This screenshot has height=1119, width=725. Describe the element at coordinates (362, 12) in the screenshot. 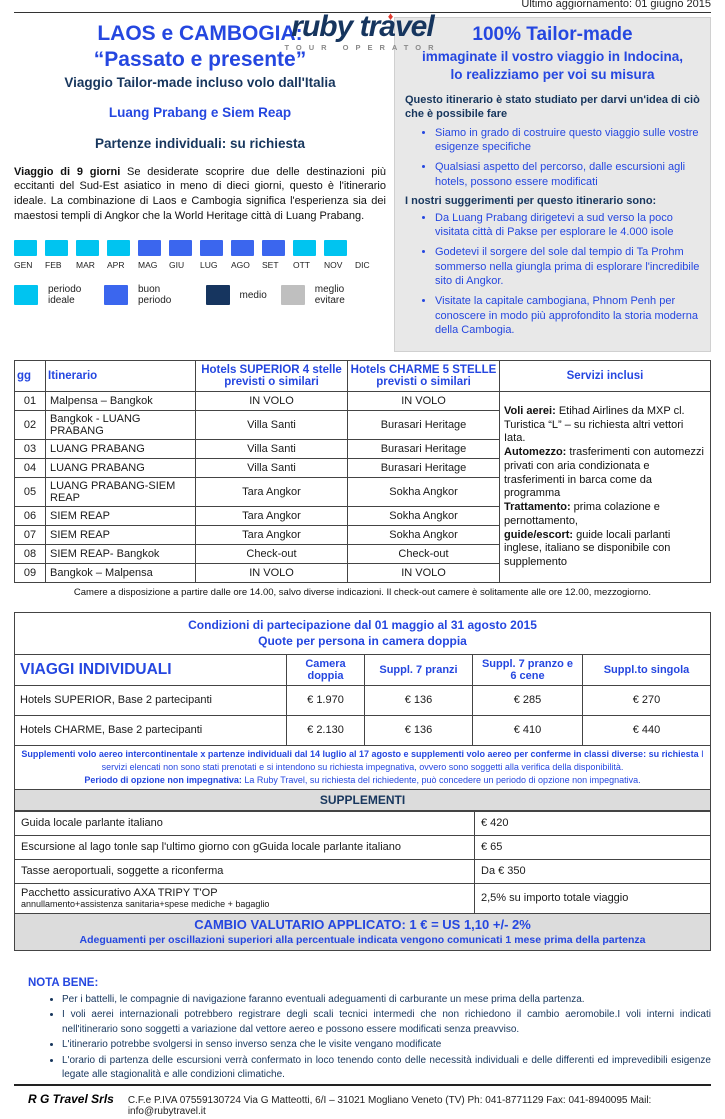

I see `header-divider` at that location.